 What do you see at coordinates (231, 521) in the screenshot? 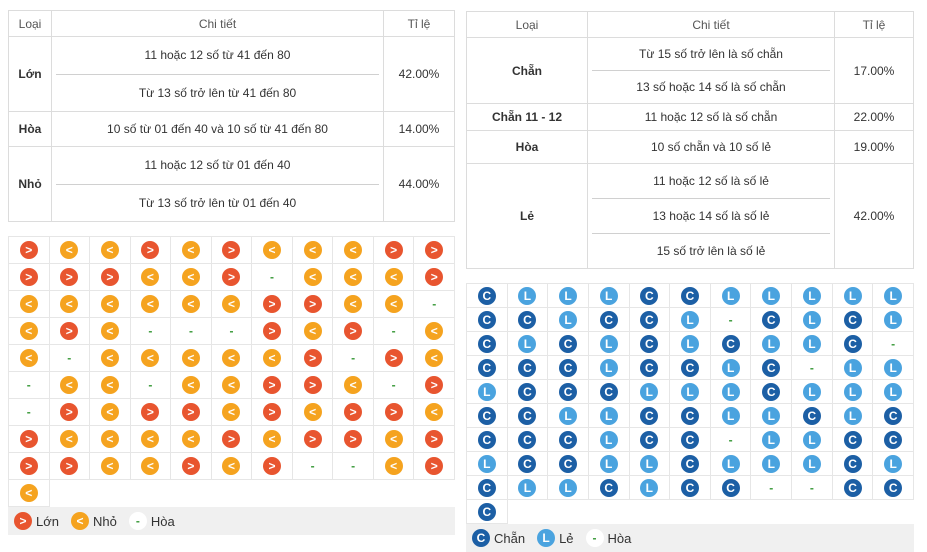
I see `legend: > Lớn < Nhỏ - Hòa` at bounding box center [231, 521].